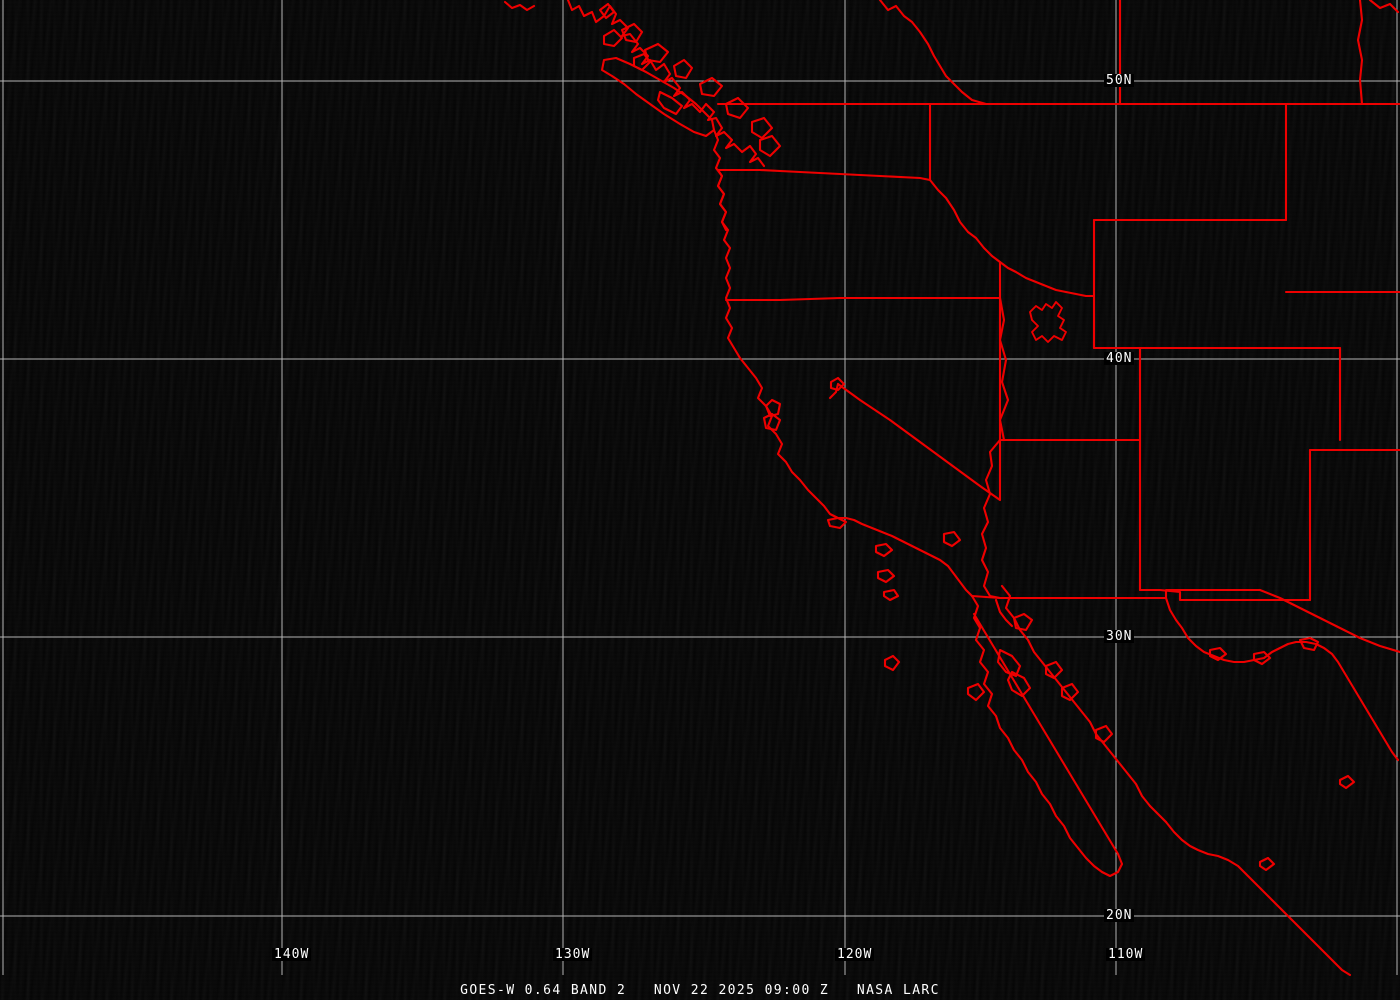  What do you see at coordinates (573, 954) in the screenshot?
I see `grid-label-130W: 130W` at bounding box center [573, 954].